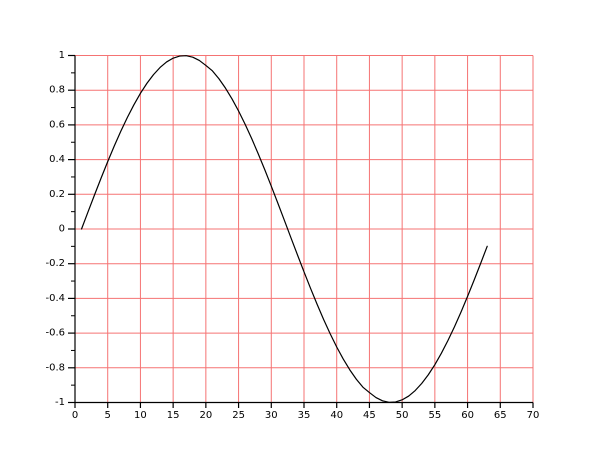 This screenshot has width=610, height=460. Describe the element at coordinates (55, 263) in the screenshot. I see `y-tick-label: -0.2` at that location.